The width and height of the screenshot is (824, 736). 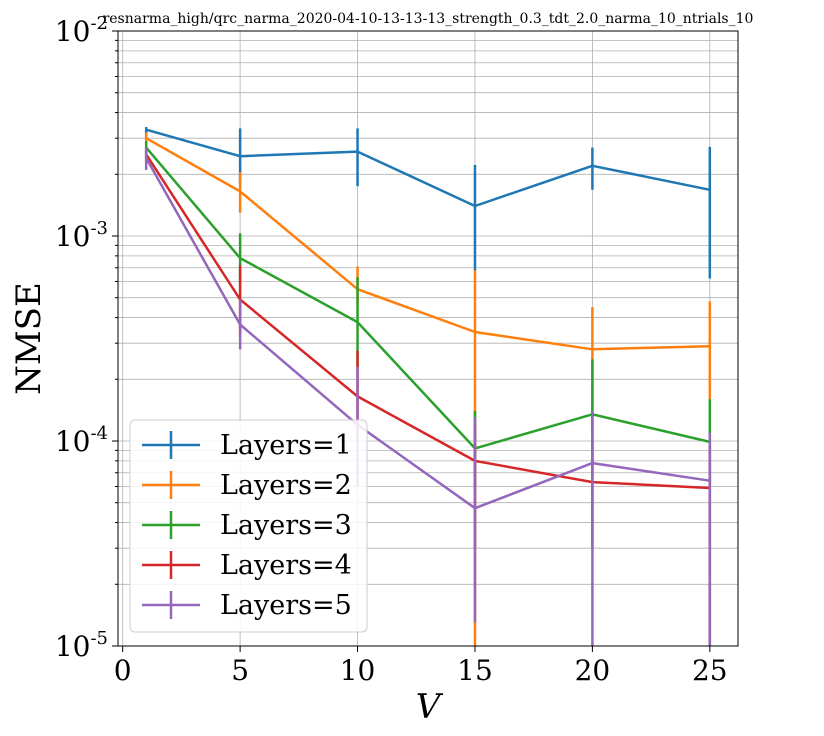 What do you see at coordinates (710, 670) in the screenshot?
I see `x-tick-label: 25` at bounding box center [710, 670].